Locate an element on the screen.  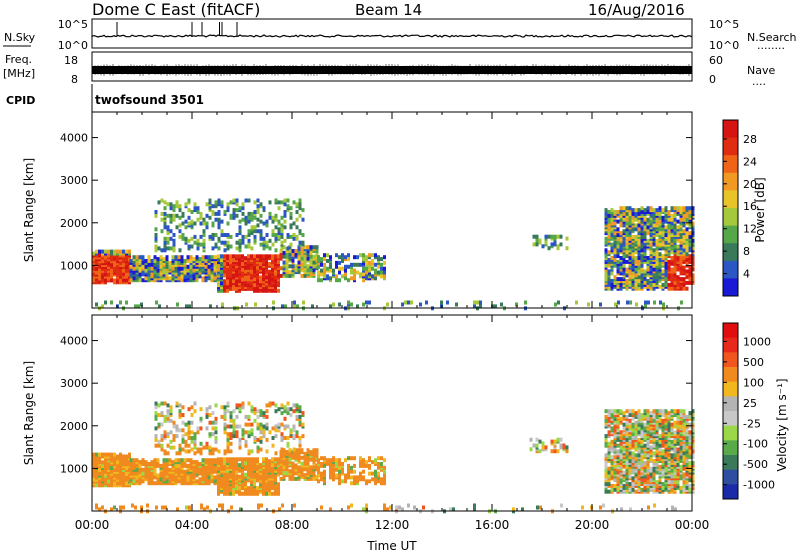
colorbar-swatch is located at coordinates (730, 217).